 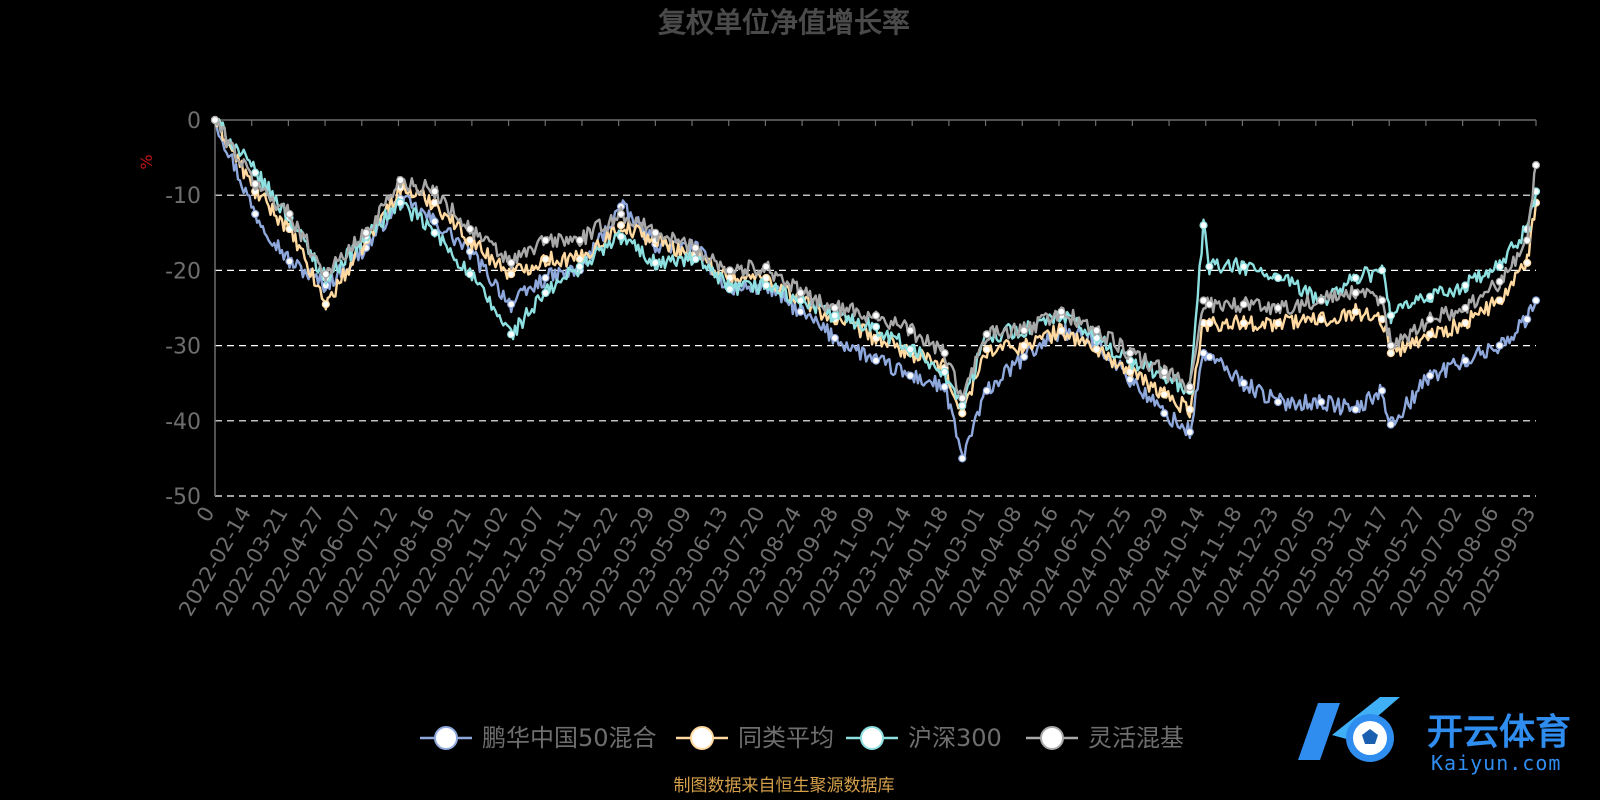 What do you see at coordinates (1434, 736) in the screenshot?
I see `watermark-logo: 开云体育 Kaiyun.com` at bounding box center [1434, 736].